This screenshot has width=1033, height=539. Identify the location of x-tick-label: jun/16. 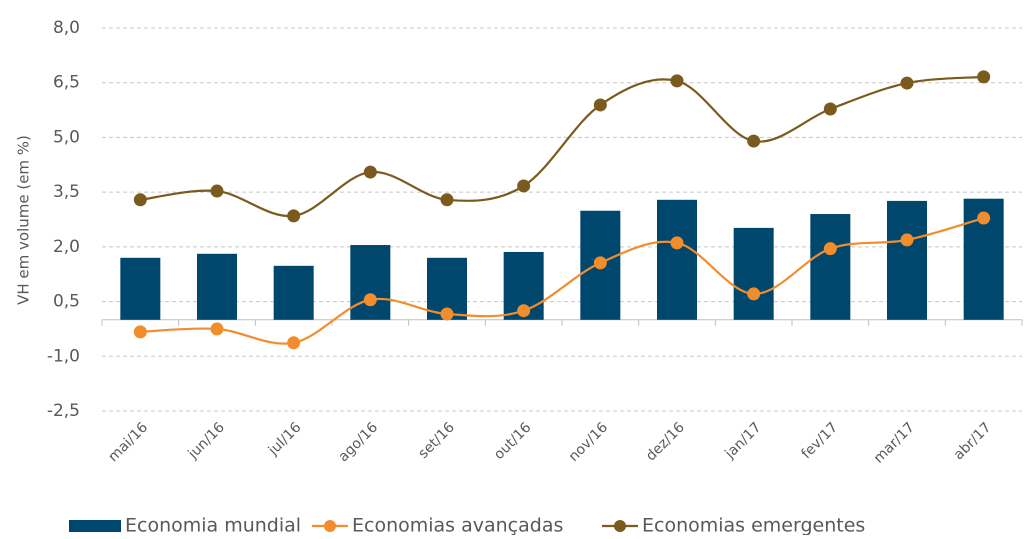
(206, 440).